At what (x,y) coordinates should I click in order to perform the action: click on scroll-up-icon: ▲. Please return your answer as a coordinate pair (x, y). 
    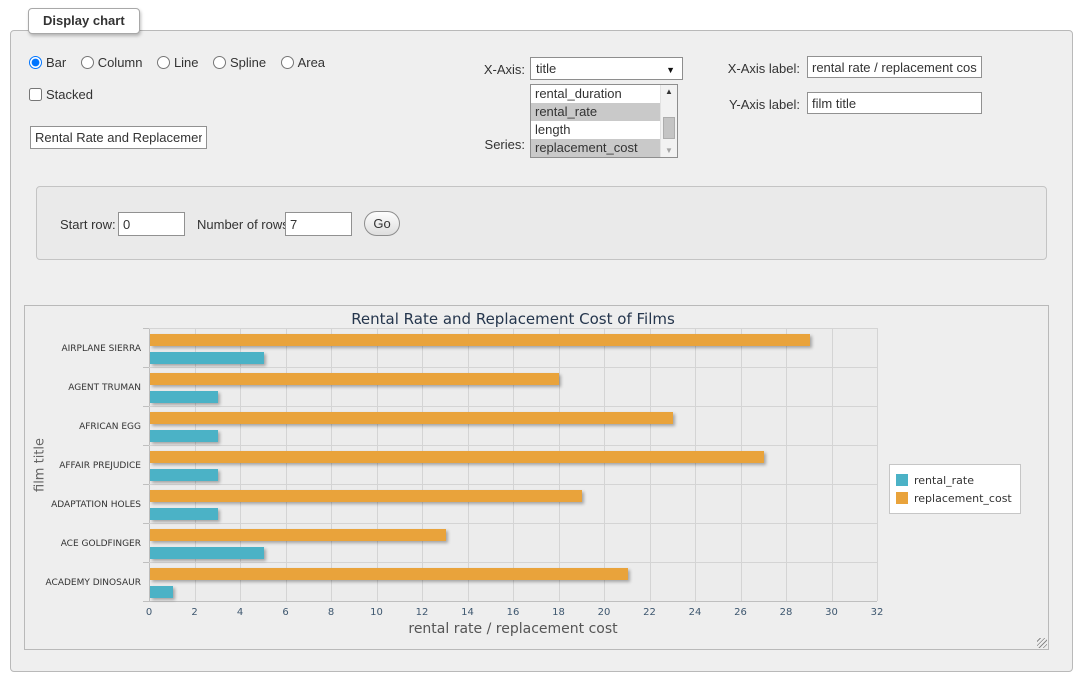
    Looking at the image, I should click on (669, 91).